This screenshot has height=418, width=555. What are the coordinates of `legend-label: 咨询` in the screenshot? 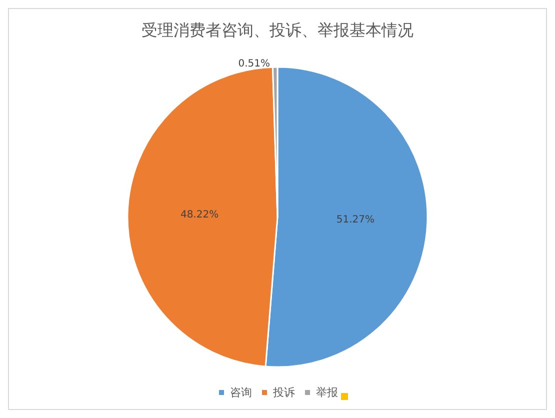 It's located at (241, 392).